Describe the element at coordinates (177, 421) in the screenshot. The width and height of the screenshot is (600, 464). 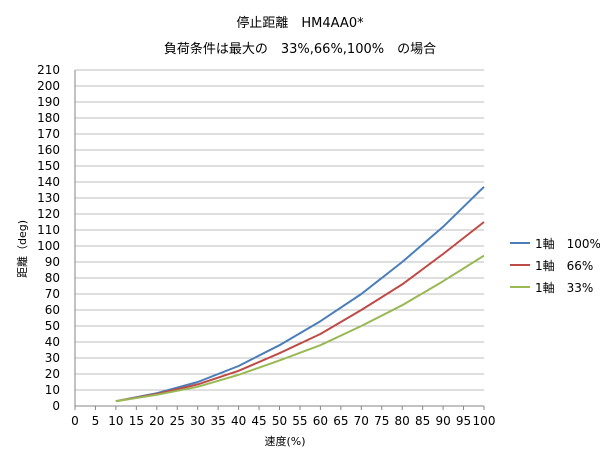
I see `x-tick-label: 25` at that location.